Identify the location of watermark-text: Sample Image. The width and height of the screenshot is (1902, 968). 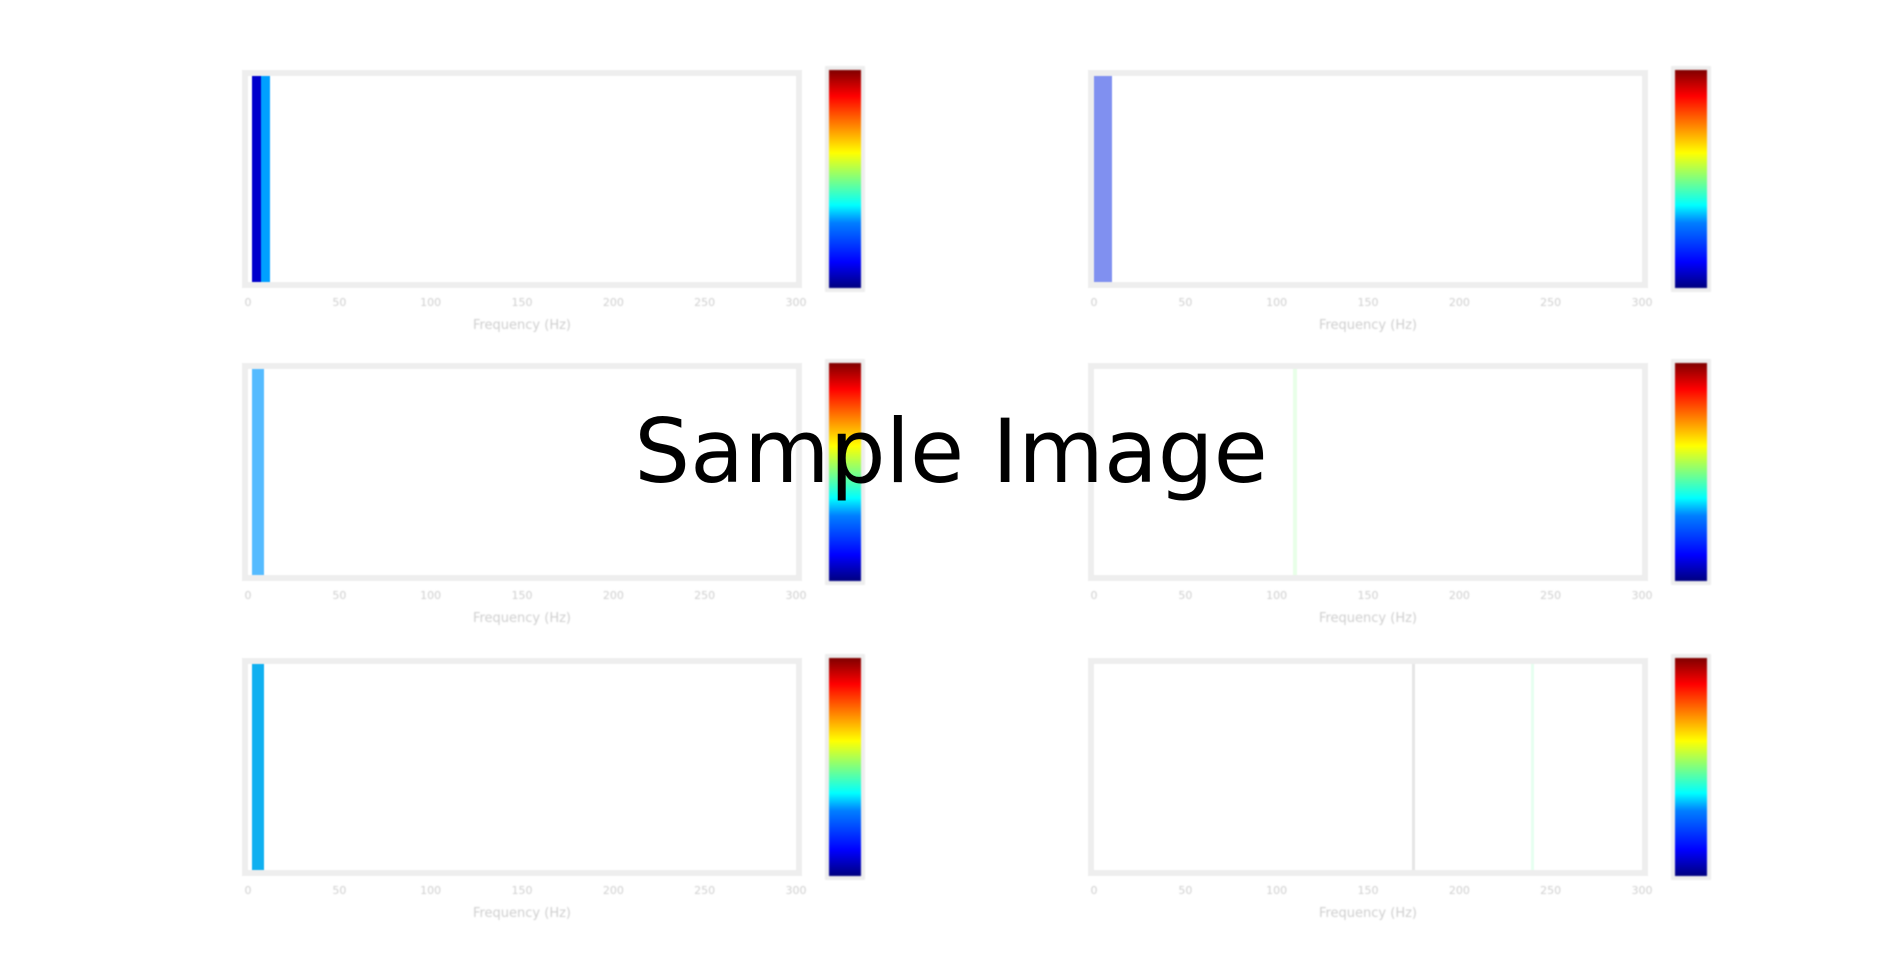
(951, 451).